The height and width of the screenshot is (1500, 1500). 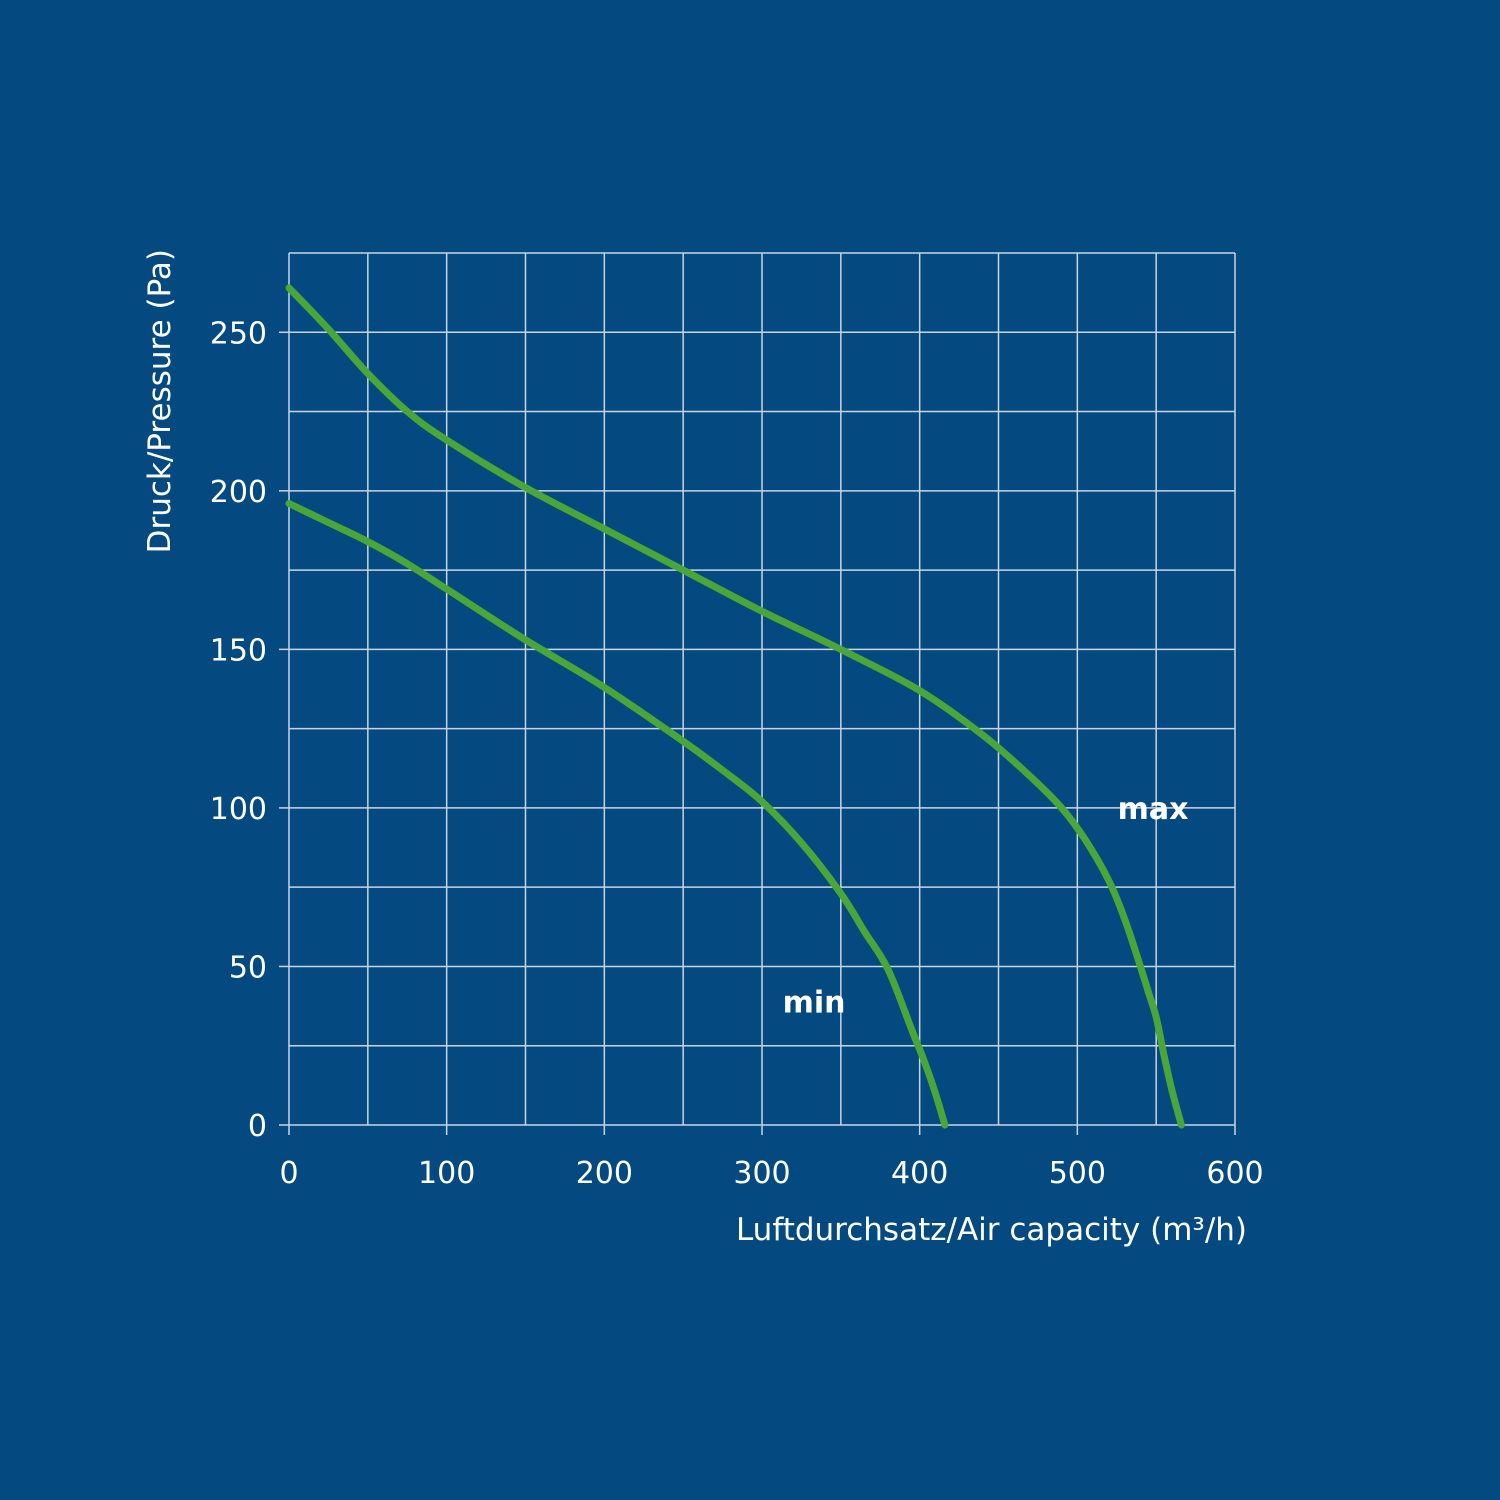 I want to click on x-tick-label: 400, so click(x=919, y=1173).